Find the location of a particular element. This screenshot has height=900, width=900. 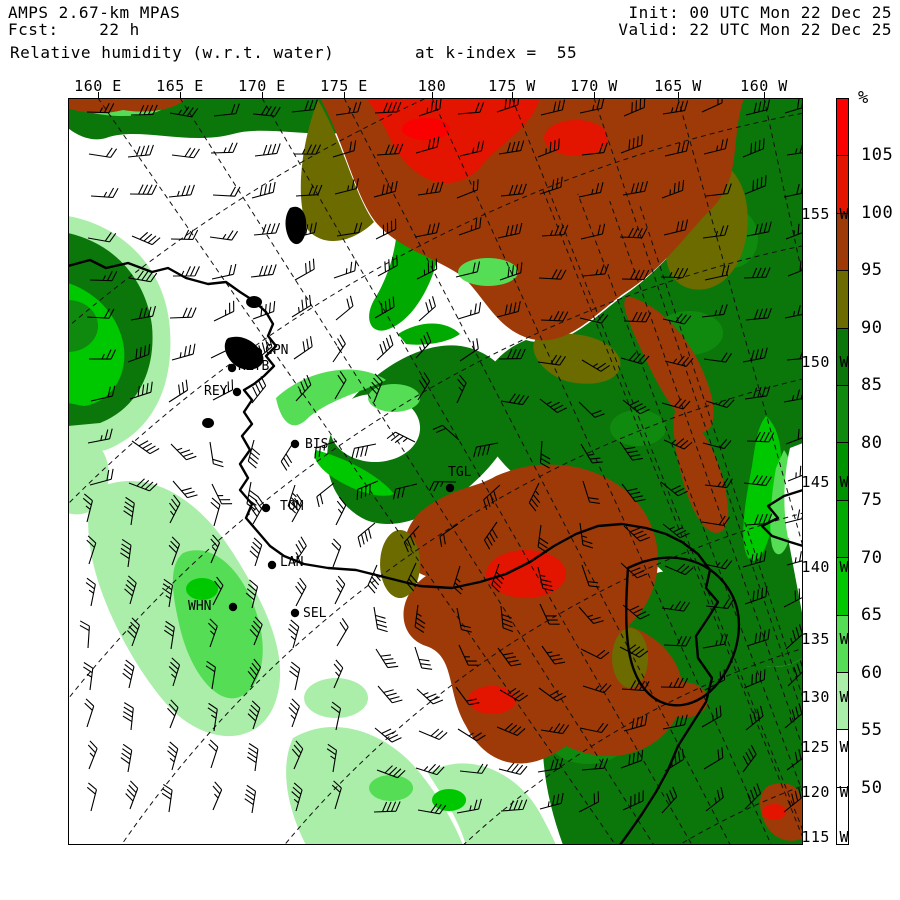

humidity-colorbar is located at coordinates (842, 471).